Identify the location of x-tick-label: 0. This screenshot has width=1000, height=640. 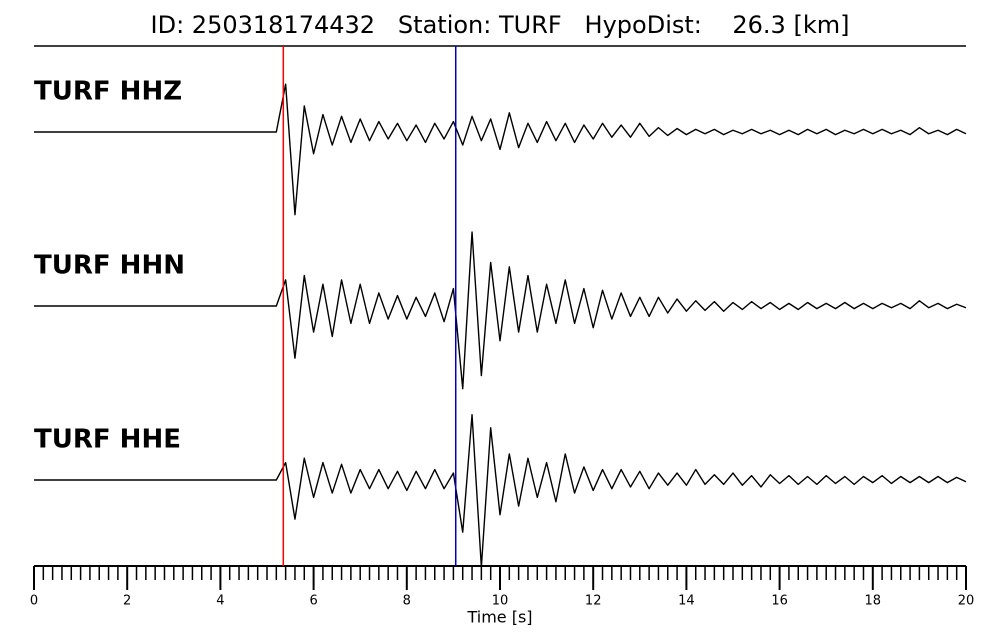
(34, 601).